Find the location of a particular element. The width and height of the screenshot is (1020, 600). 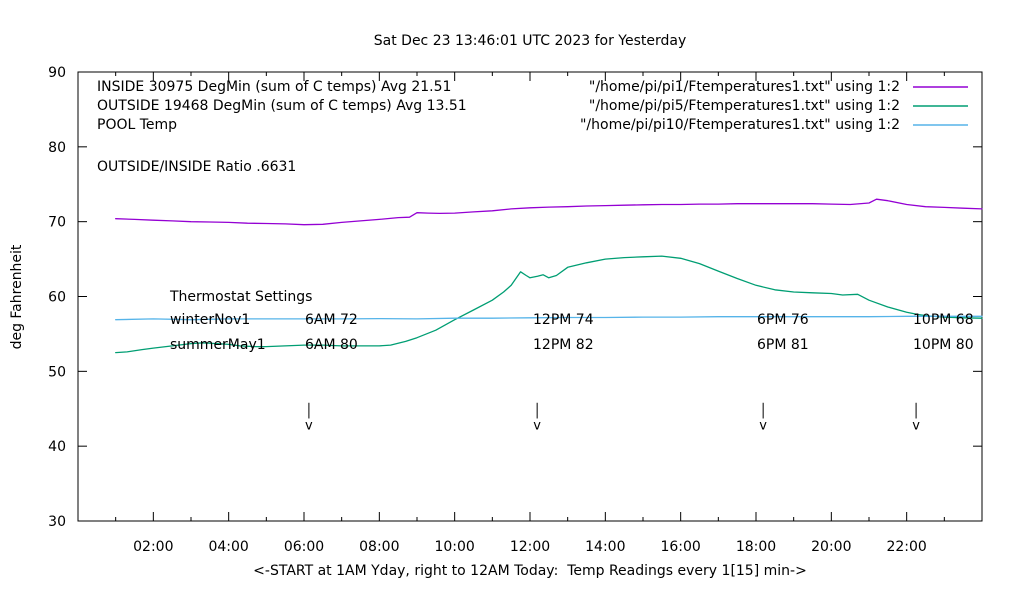

thermostat-winter-name: winterNov1 is located at coordinates (210, 320).